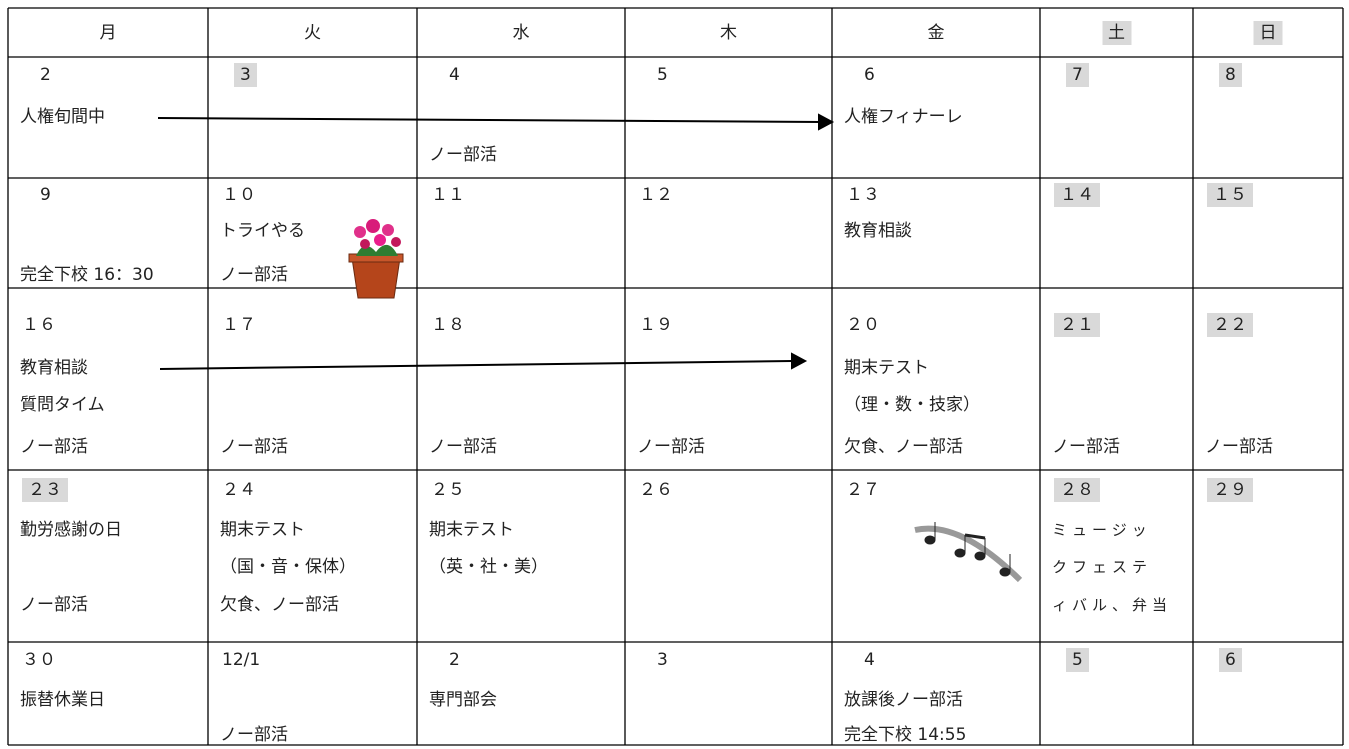  I want to click on day-number: ２０, so click(863, 325).